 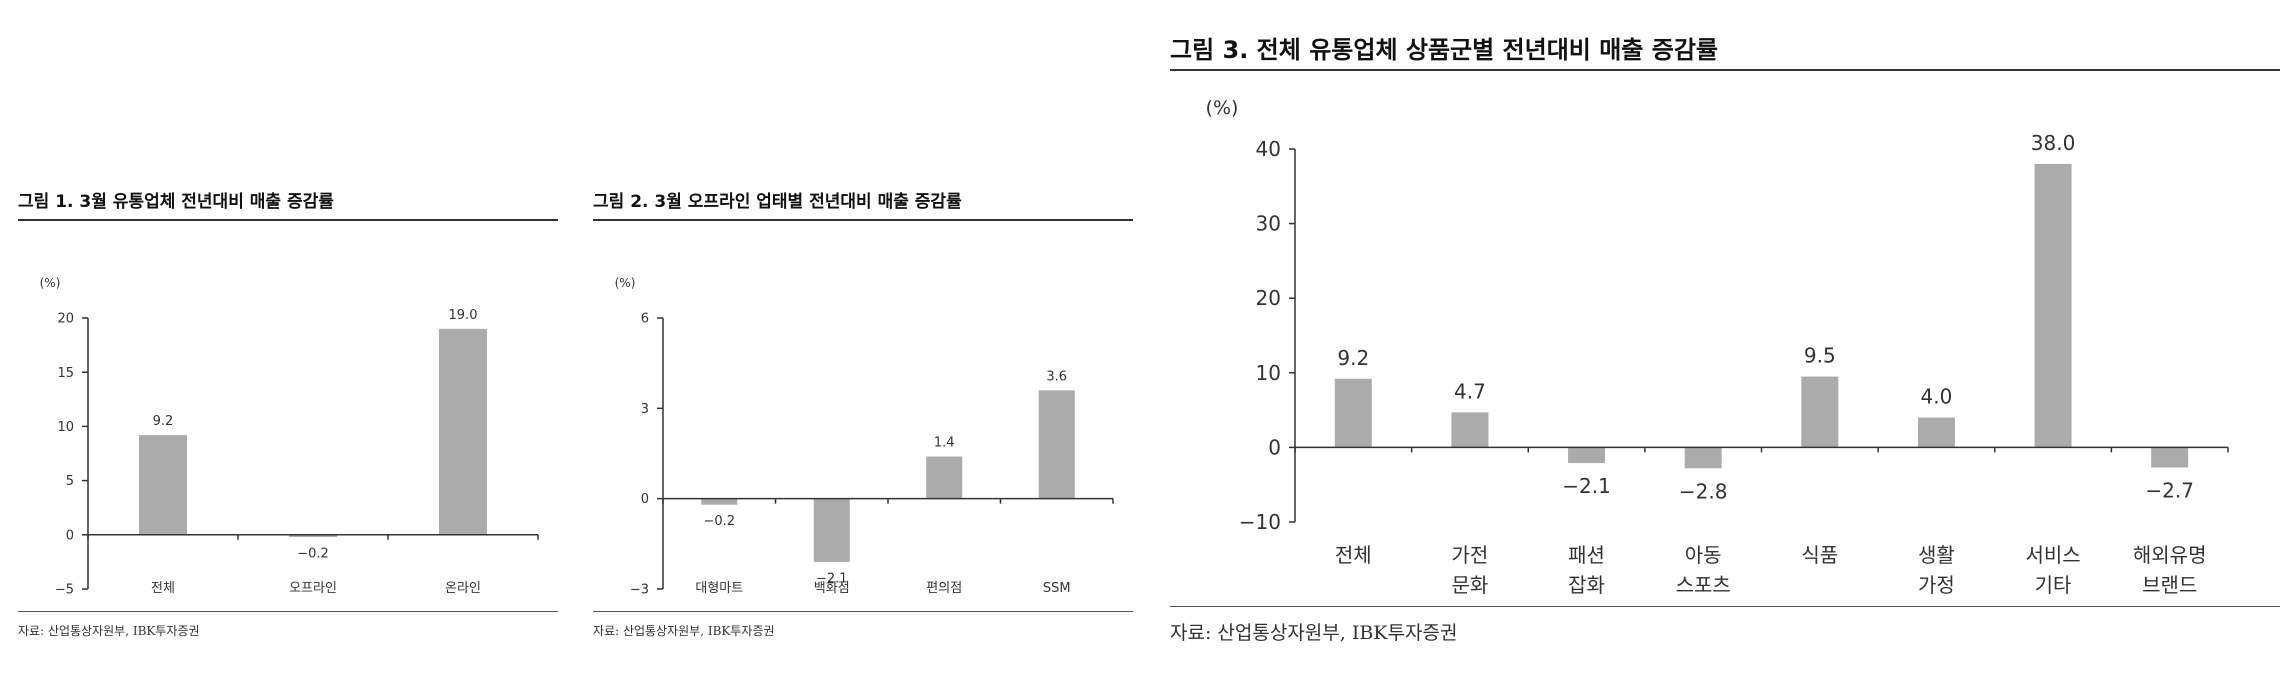 What do you see at coordinates (1937, 397) in the screenshot?
I see `data-label: 4.0` at bounding box center [1937, 397].